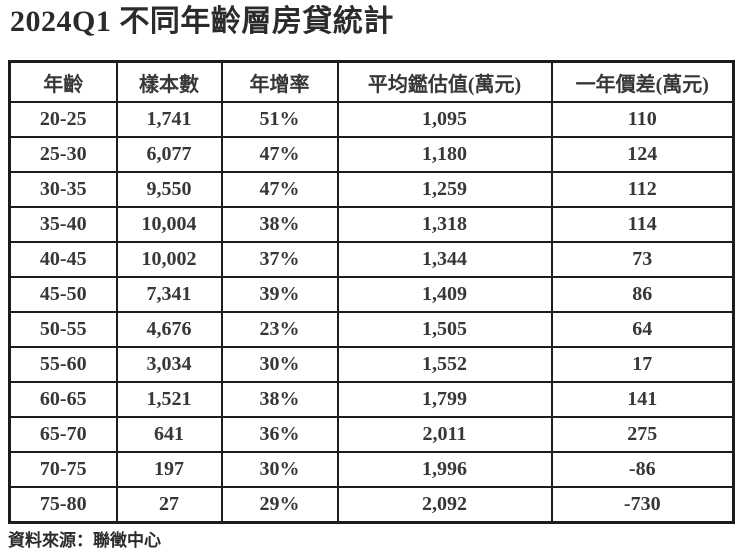  I want to click on table-cell: 9,550, so click(169, 189).